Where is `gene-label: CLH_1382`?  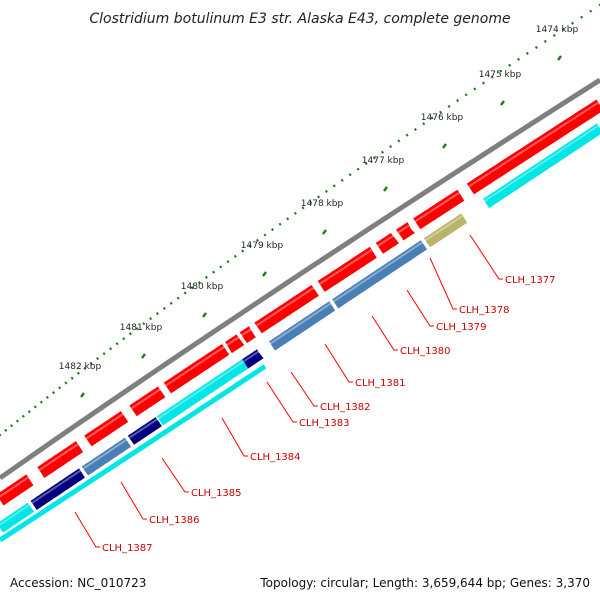 gene-label: CLH_1382 is located at coordinates (345, 407).